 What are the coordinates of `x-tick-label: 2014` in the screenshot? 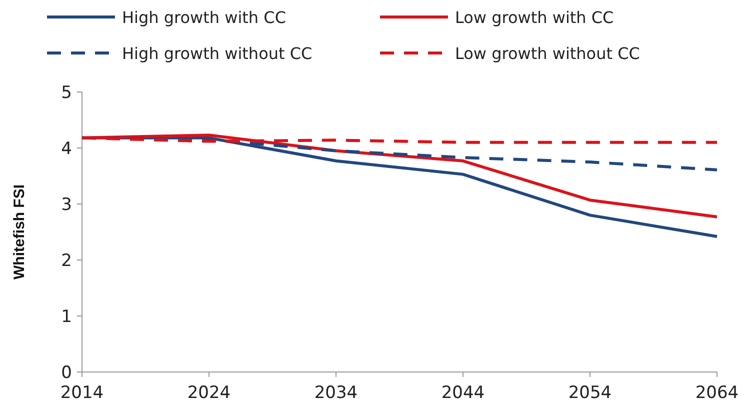 It's located at (82, 393).